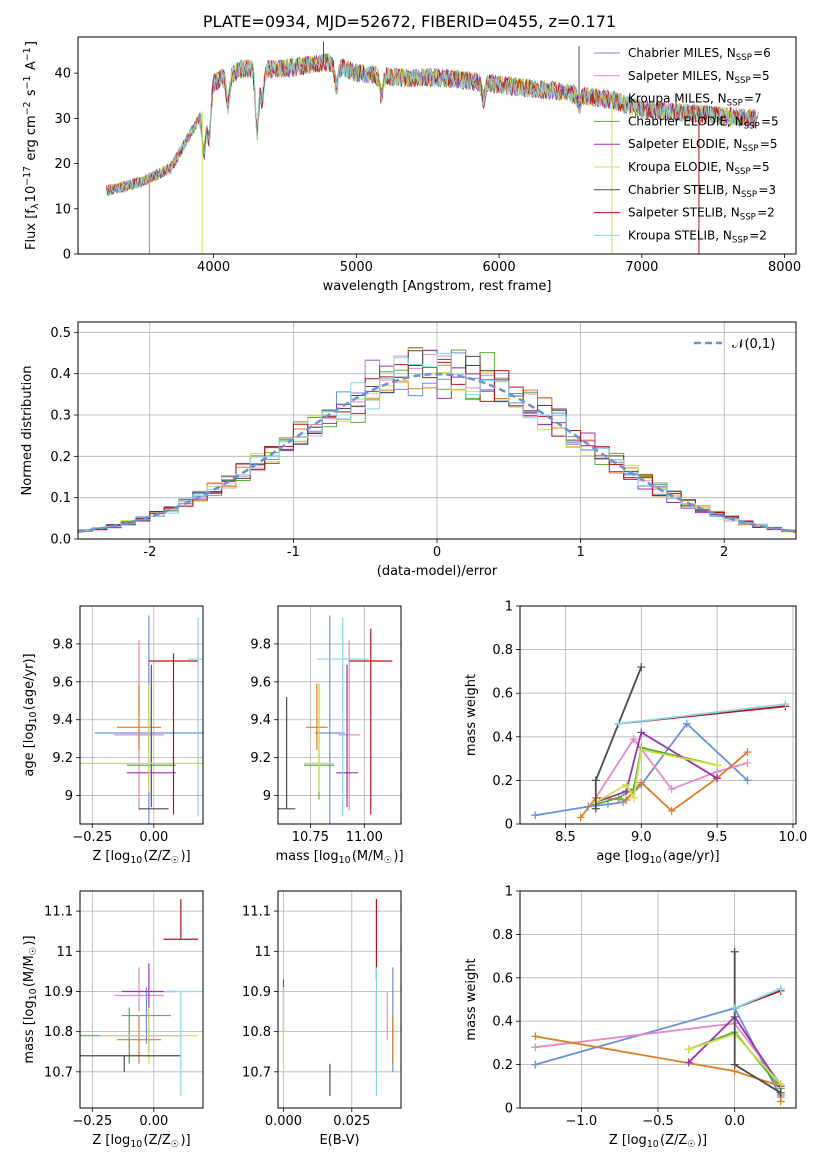 This screenshot has height=1170, width=819. Describe the element at coordinates (565, 837) in the screenshot. I see `x-tick-label: 8.5` at that location.